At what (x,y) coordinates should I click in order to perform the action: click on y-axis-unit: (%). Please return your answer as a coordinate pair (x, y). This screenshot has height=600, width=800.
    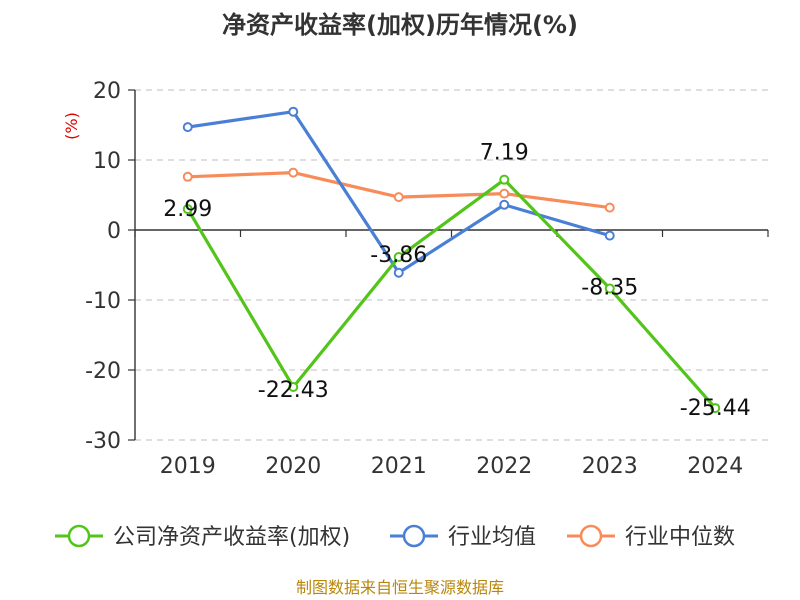
    Looking at the image, I should click on (71, 126).